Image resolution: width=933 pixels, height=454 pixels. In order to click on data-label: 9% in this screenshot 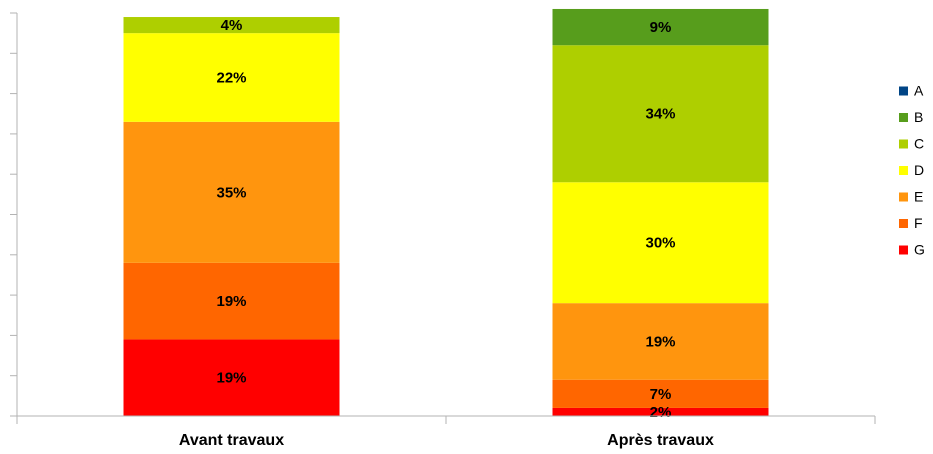, I will do `click(661, 27)`.